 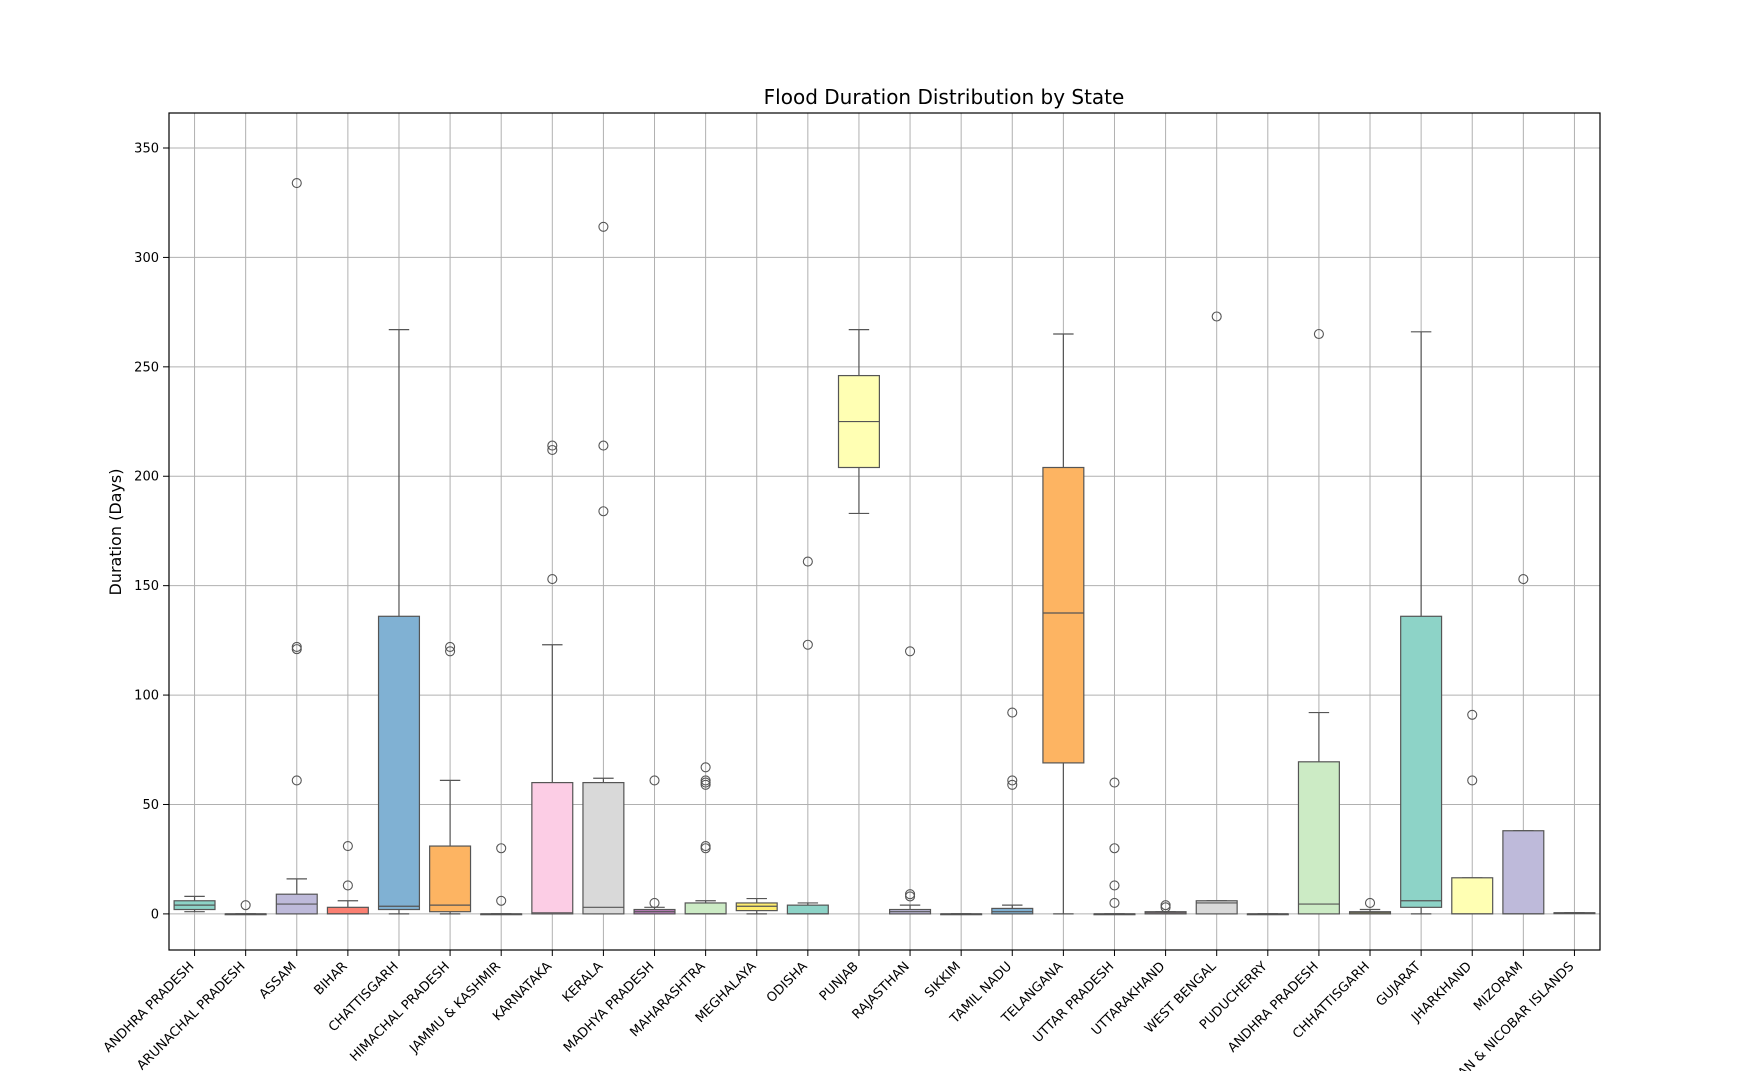 I want to click on chart-title: Flood Duration Distribution by State, so click(x=944, y=97).